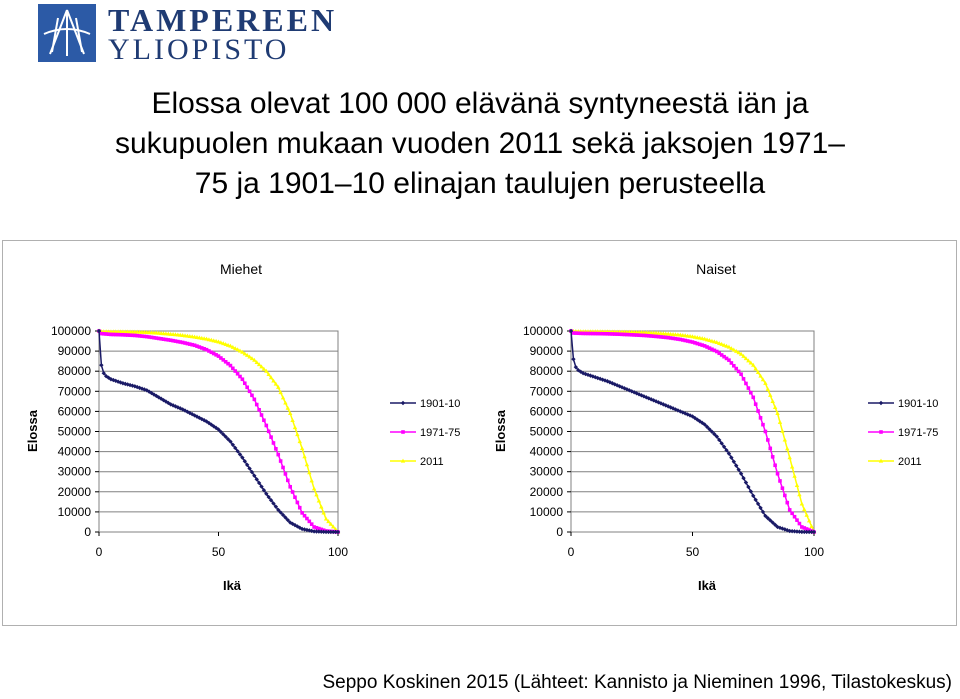  Describe the element at coordinates (87, 532) in the screenshot. I see `y-tick-label: 0` at that location.